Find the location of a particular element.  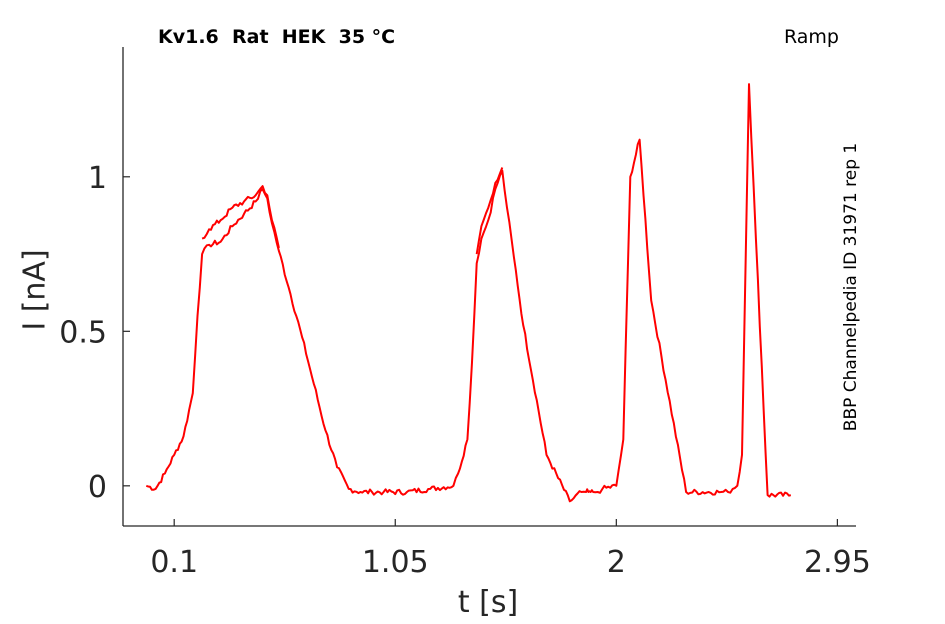

x-axis-label: t [s] is located at coordinates (488, 602).